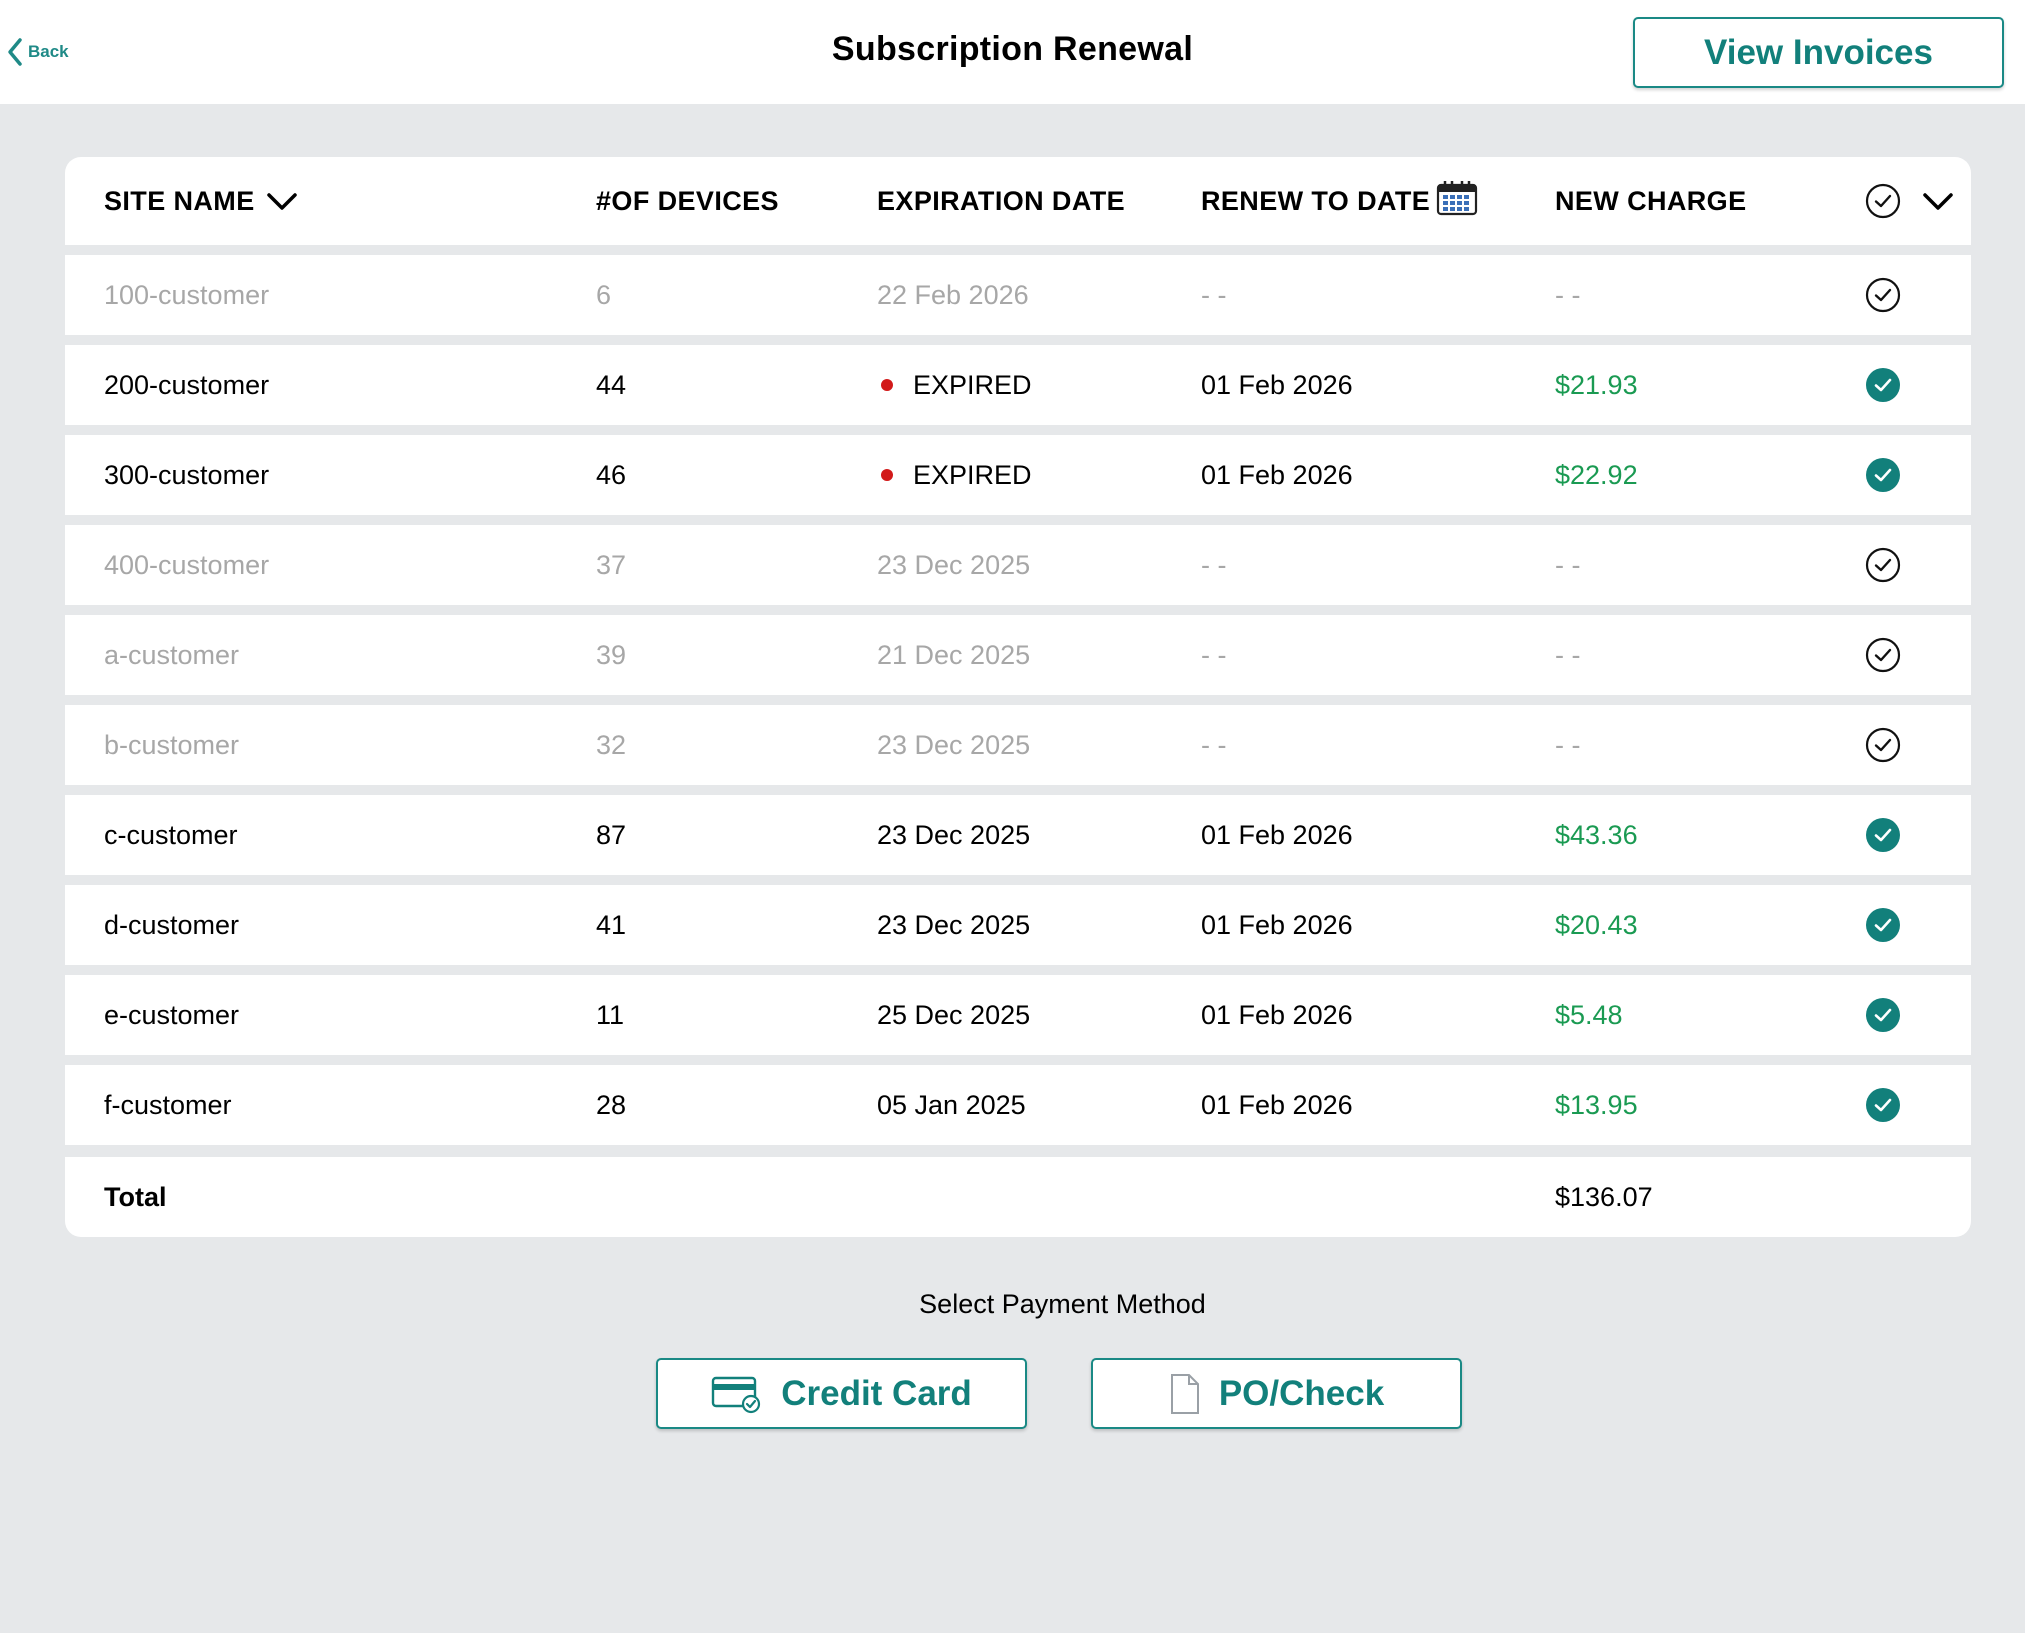 The height and width of the screenshot is (1633, 2025). I want to click on column-header-new-charge: NEW CHARGE, so click(1651, 200).